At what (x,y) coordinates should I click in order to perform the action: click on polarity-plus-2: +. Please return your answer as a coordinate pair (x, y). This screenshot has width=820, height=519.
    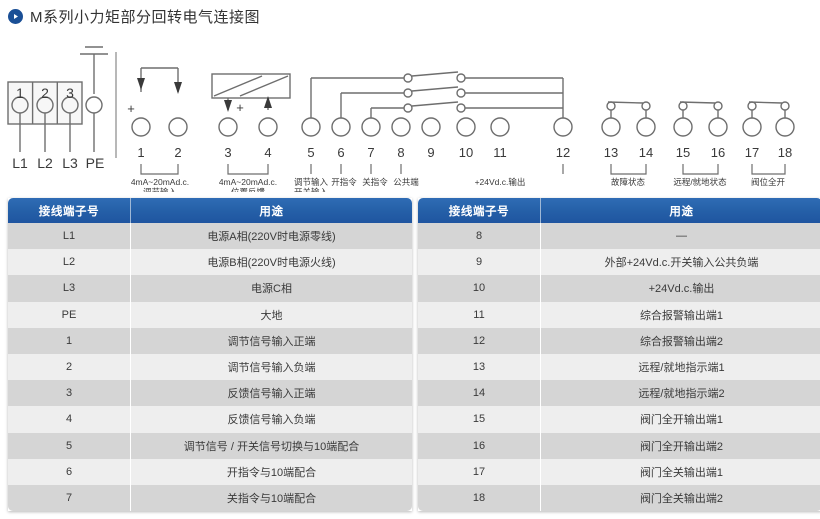
    Looking at the image, I should click on (240, 107).